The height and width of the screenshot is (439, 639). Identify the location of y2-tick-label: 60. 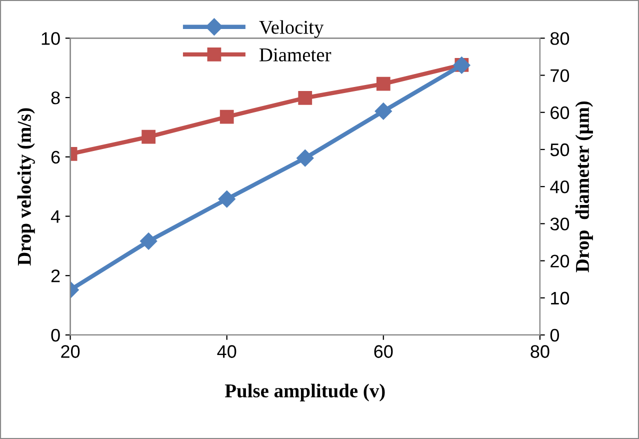
(560, 113).